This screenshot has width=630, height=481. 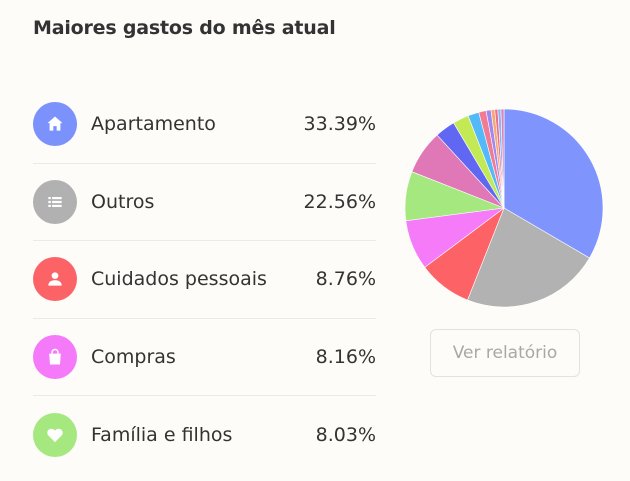 What do you see at coordinates (505, 353) in the screenshot?
I see `view-report-button: Ver relatório` at bounding box center [505, 353].